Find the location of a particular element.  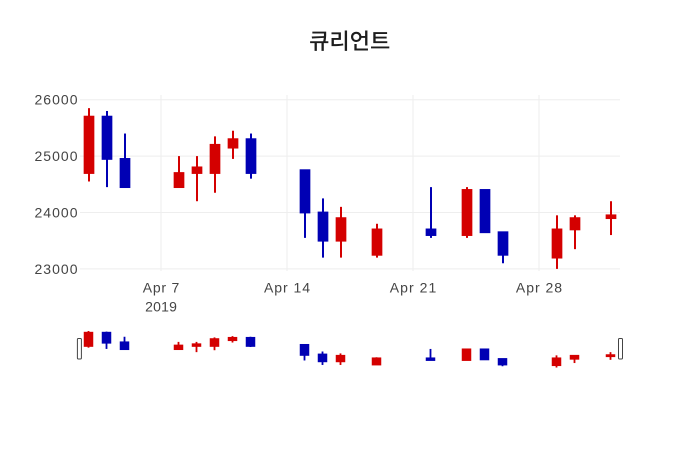

svg-text: 2019 is located at coordinates (161, 307).